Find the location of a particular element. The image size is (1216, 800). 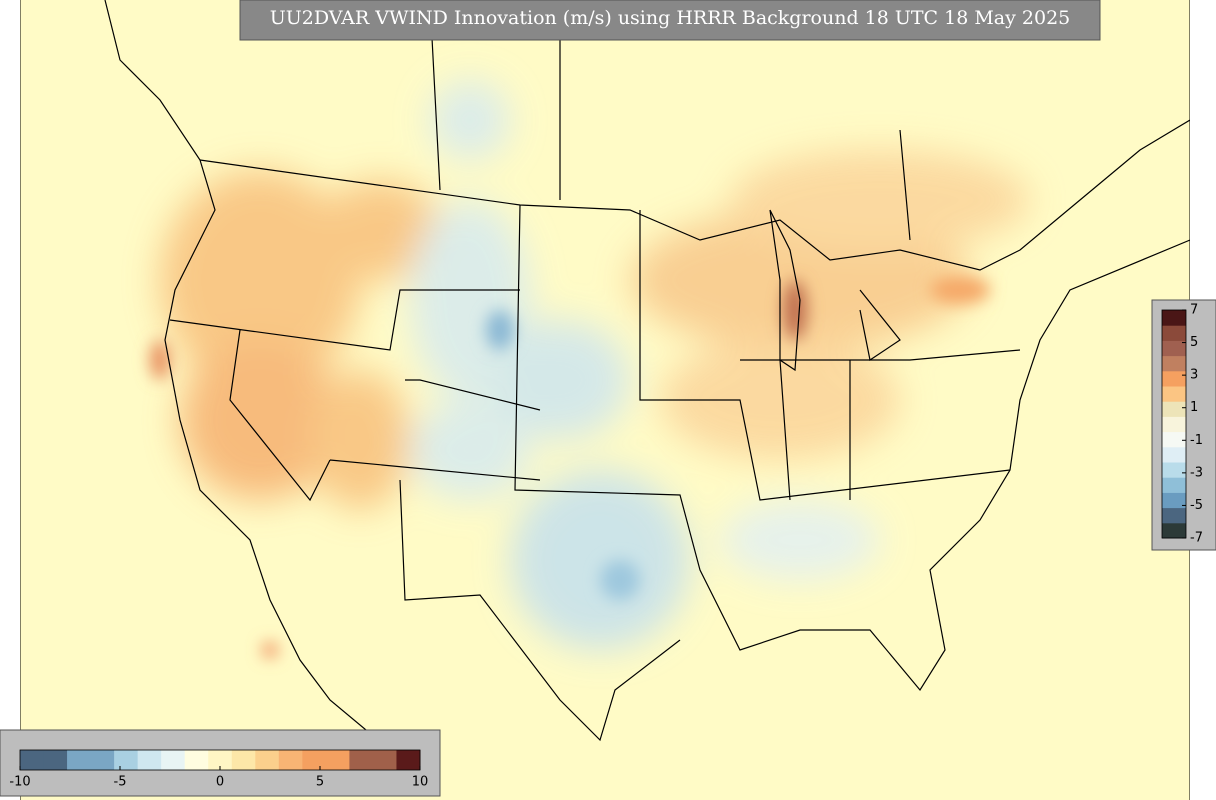

colorbar-outline is located at coordinates (1174, 424).